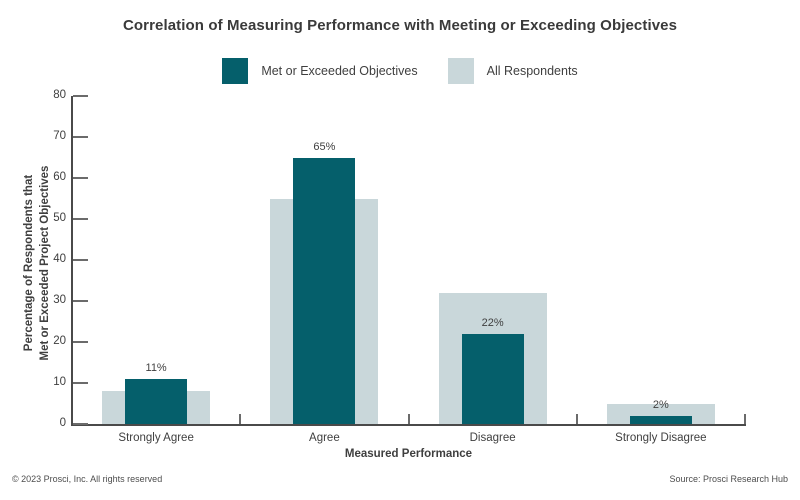  Describe the element at coordinates (660, 404) in the screenshot. I see `bar-value-label: 2%` at that location.